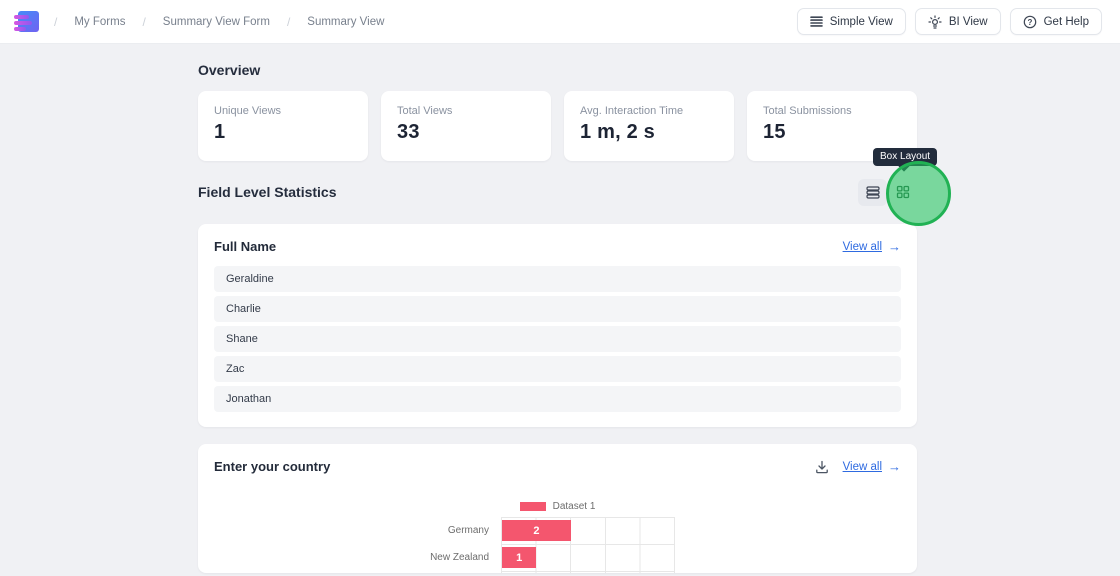  I want to click on stat-value: 33, so click(408, 132).